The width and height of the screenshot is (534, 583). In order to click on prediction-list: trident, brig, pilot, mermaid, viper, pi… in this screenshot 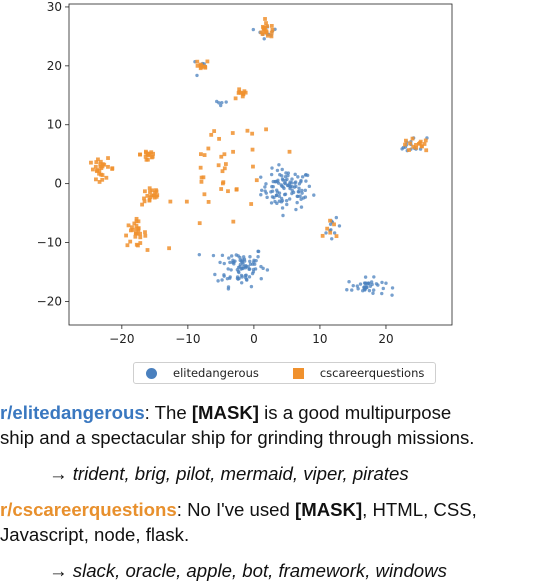, I will do `click(240, 473)`.